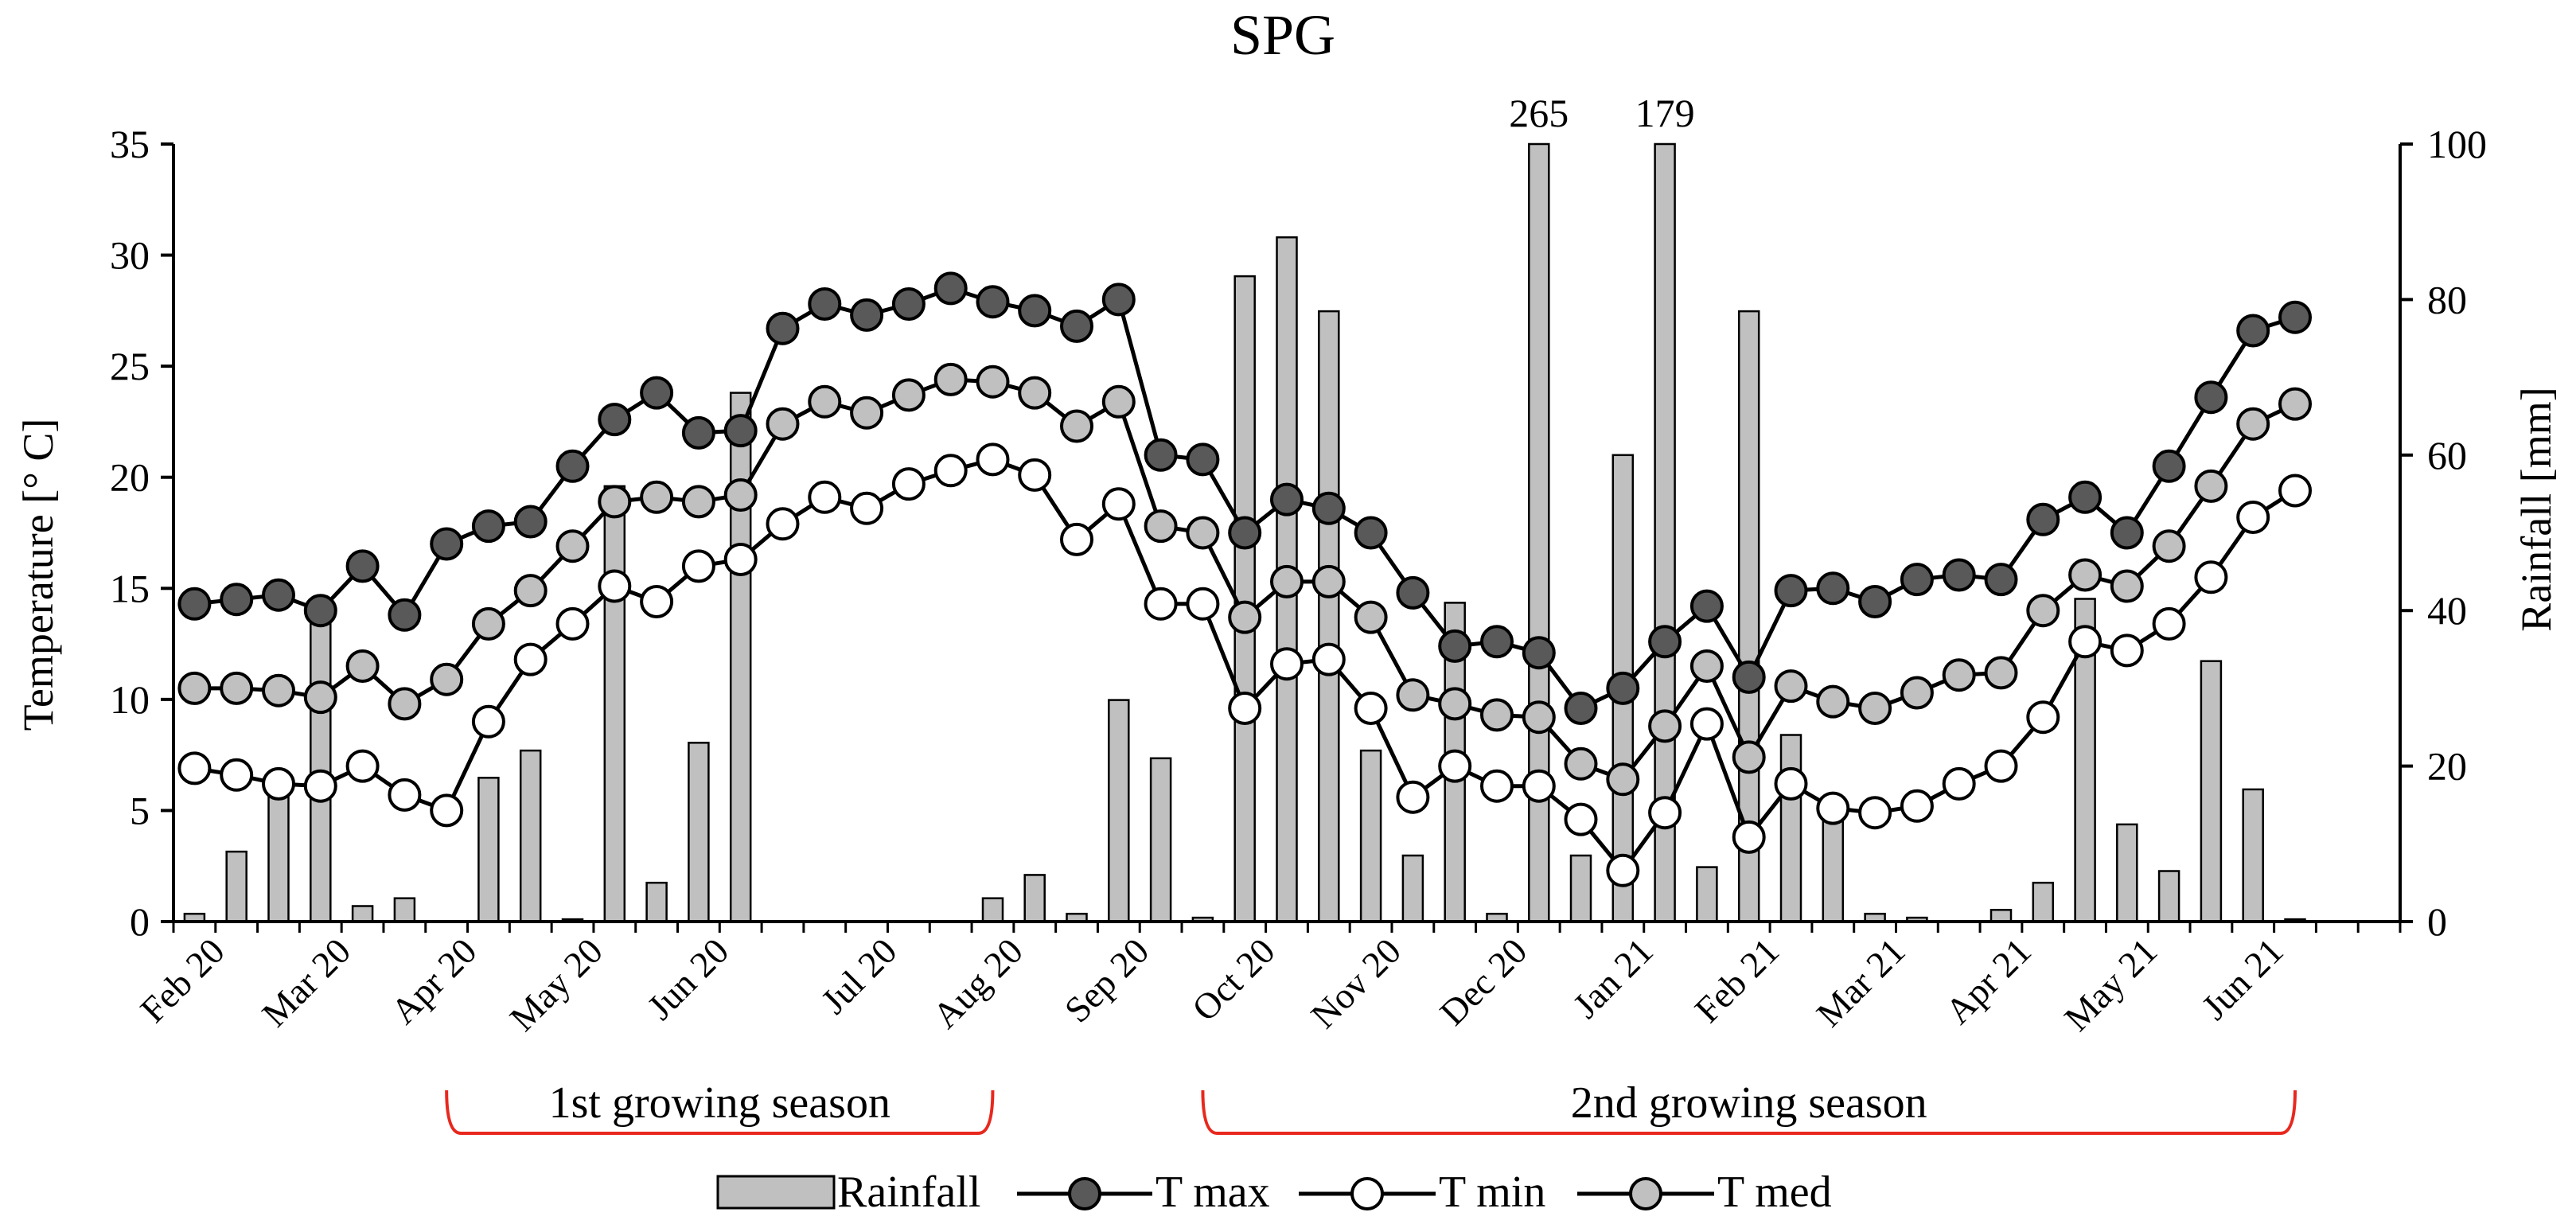 This screenshot has width=2576, height=1224. What do you see at coordinates (1212, 1192) in the screenshot?
I see `legend-label: T max` at bounding box center [1212, 1192].